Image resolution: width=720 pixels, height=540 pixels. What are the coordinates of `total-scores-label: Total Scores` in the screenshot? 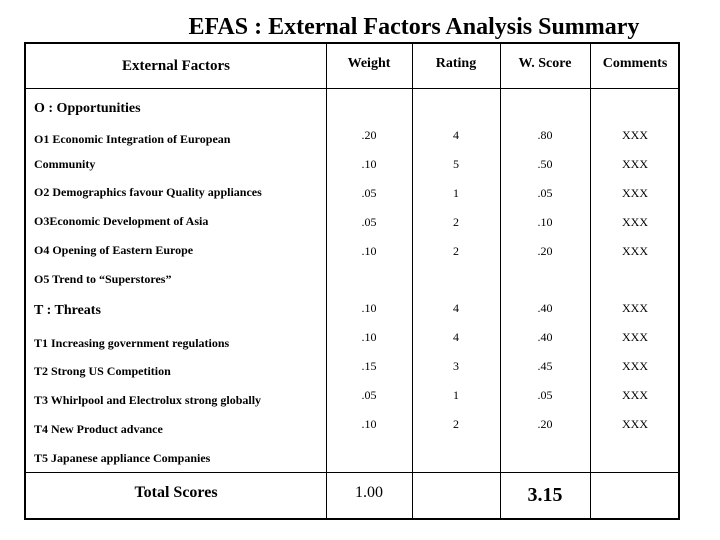 It's located at (176, 492).